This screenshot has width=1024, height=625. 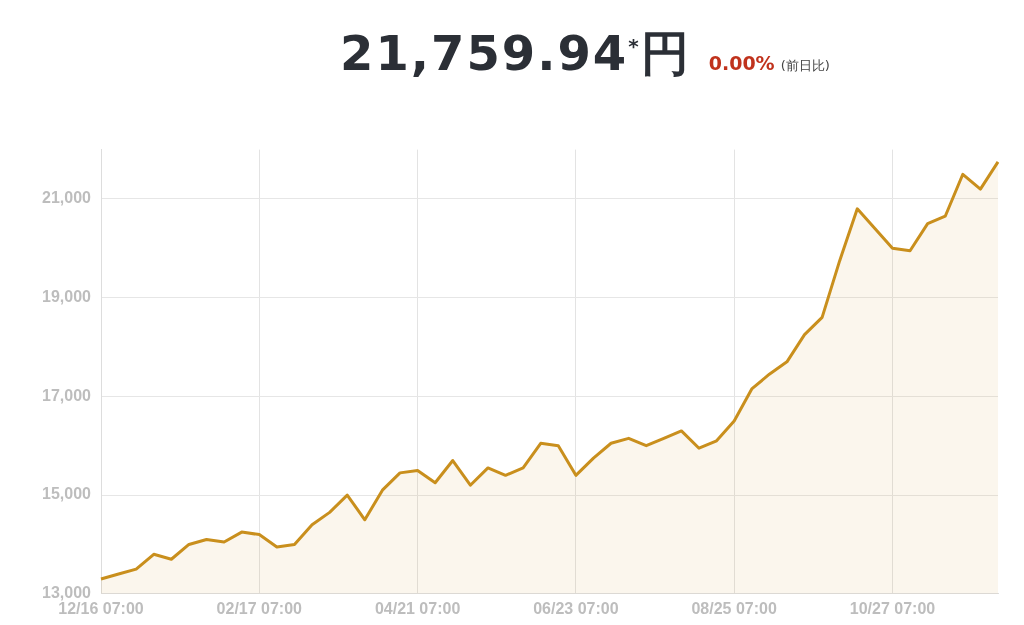 What do you see at coordinates (734, 608) in the screenshot?
I see `x-tick-label: 08/25 07:00` at bounding box center [734, 608].